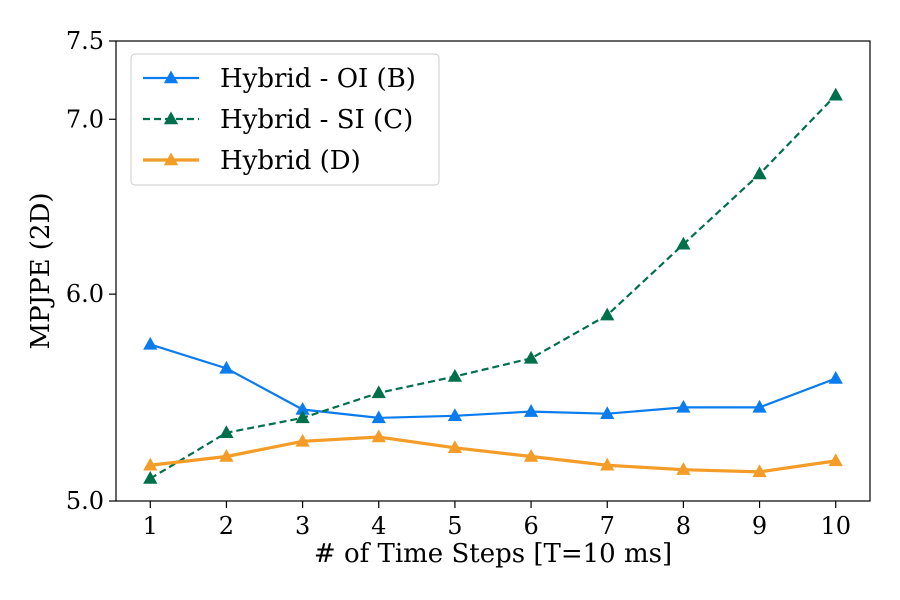  I want to click on x-tick-label: 5, so click(454, 526).